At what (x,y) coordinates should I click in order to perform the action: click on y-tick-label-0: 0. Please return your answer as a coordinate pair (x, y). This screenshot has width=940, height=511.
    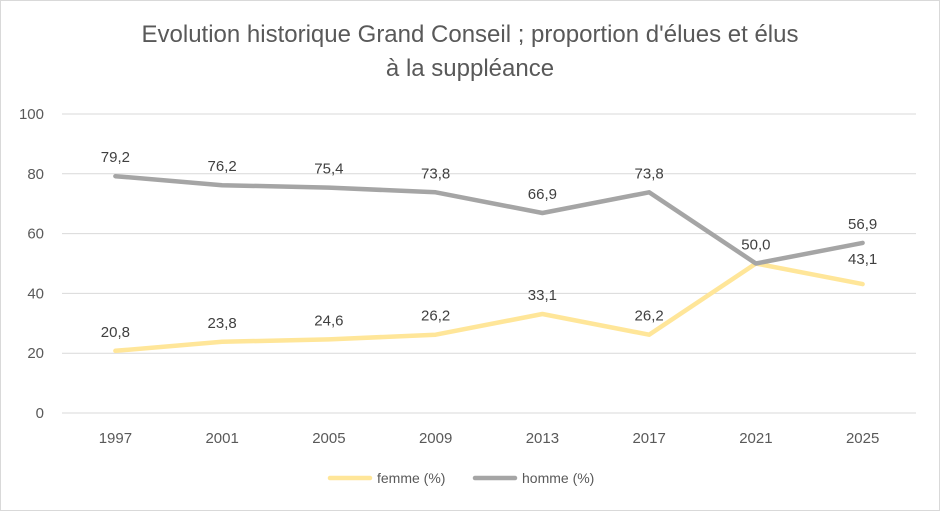
    Looking at the image, I should click on (40, 413).